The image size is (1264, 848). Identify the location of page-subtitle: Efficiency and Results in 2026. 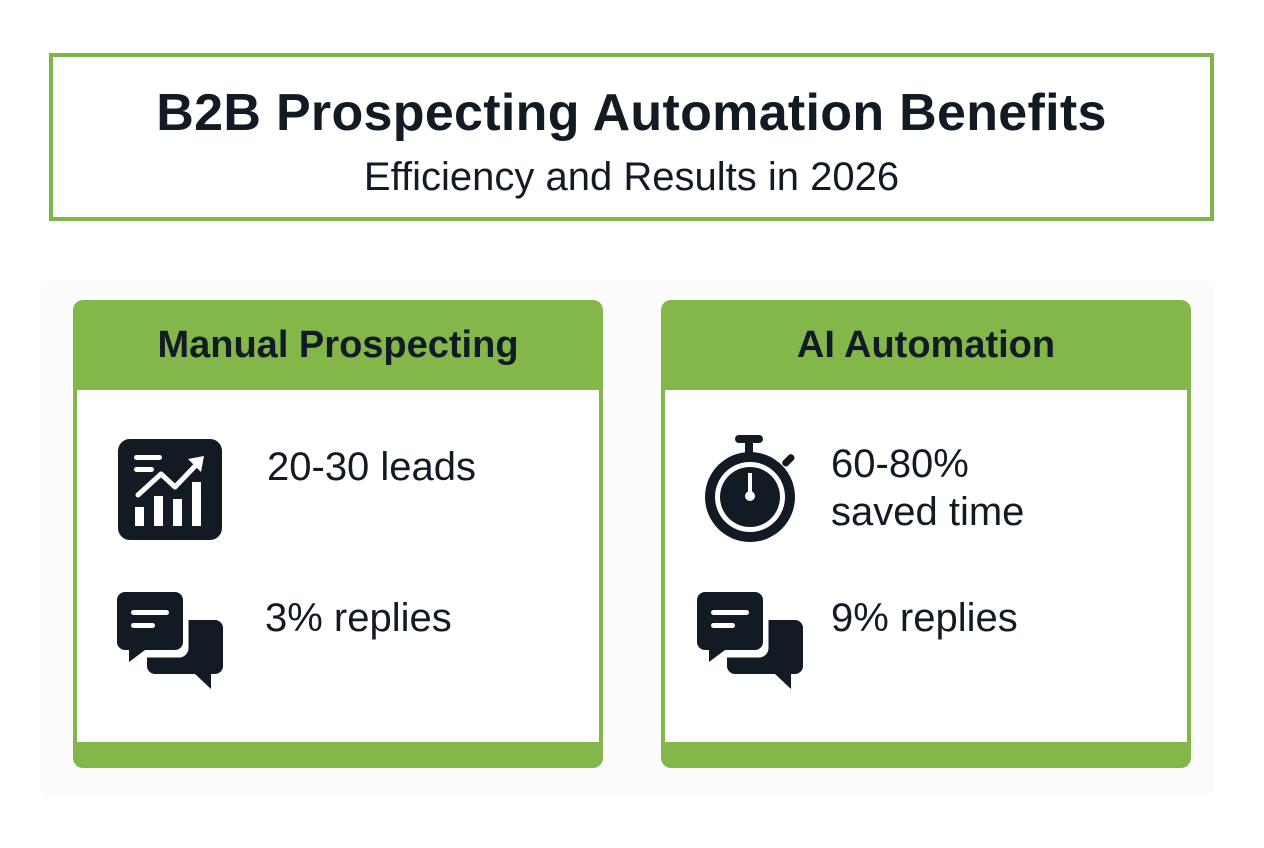
(631, 177).